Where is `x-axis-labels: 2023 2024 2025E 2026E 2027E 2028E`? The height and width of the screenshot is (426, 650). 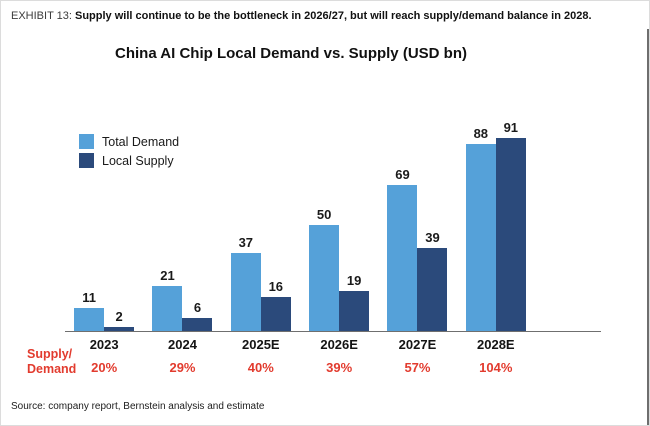 x-axis-labels: 2023 2024 2025E 2026E 2027E 2028E is located at coordinates (300, 344).